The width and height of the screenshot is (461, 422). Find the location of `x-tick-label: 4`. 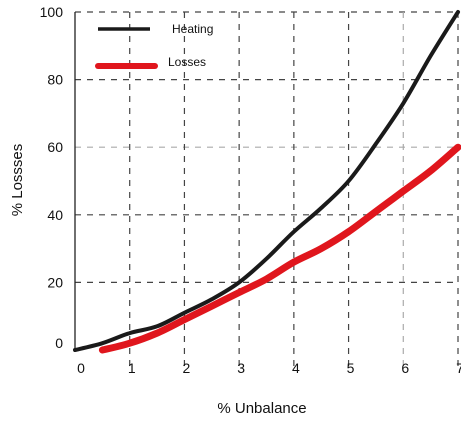

x-tick-label: 4 is located at coordinates (296, 368).